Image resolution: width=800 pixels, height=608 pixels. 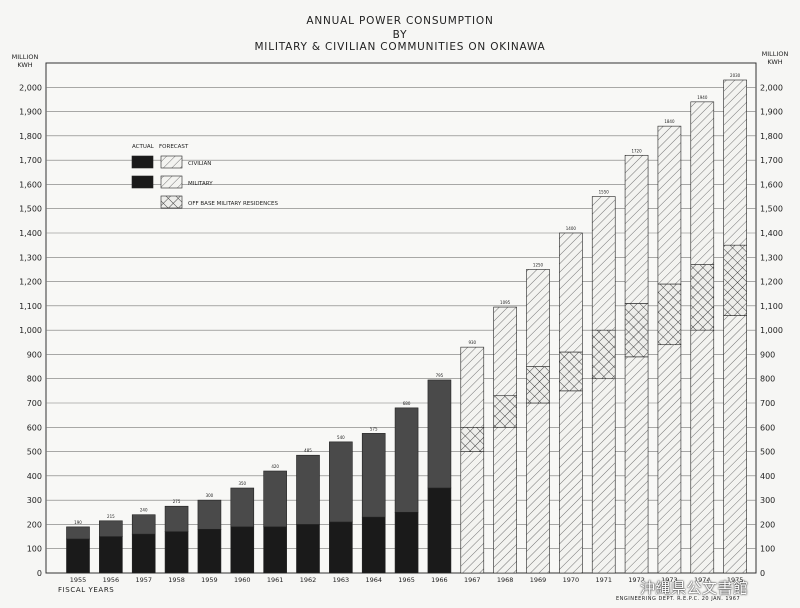 I want to click on y-tick-label-right: 1,100, so click(x=771, y=306).